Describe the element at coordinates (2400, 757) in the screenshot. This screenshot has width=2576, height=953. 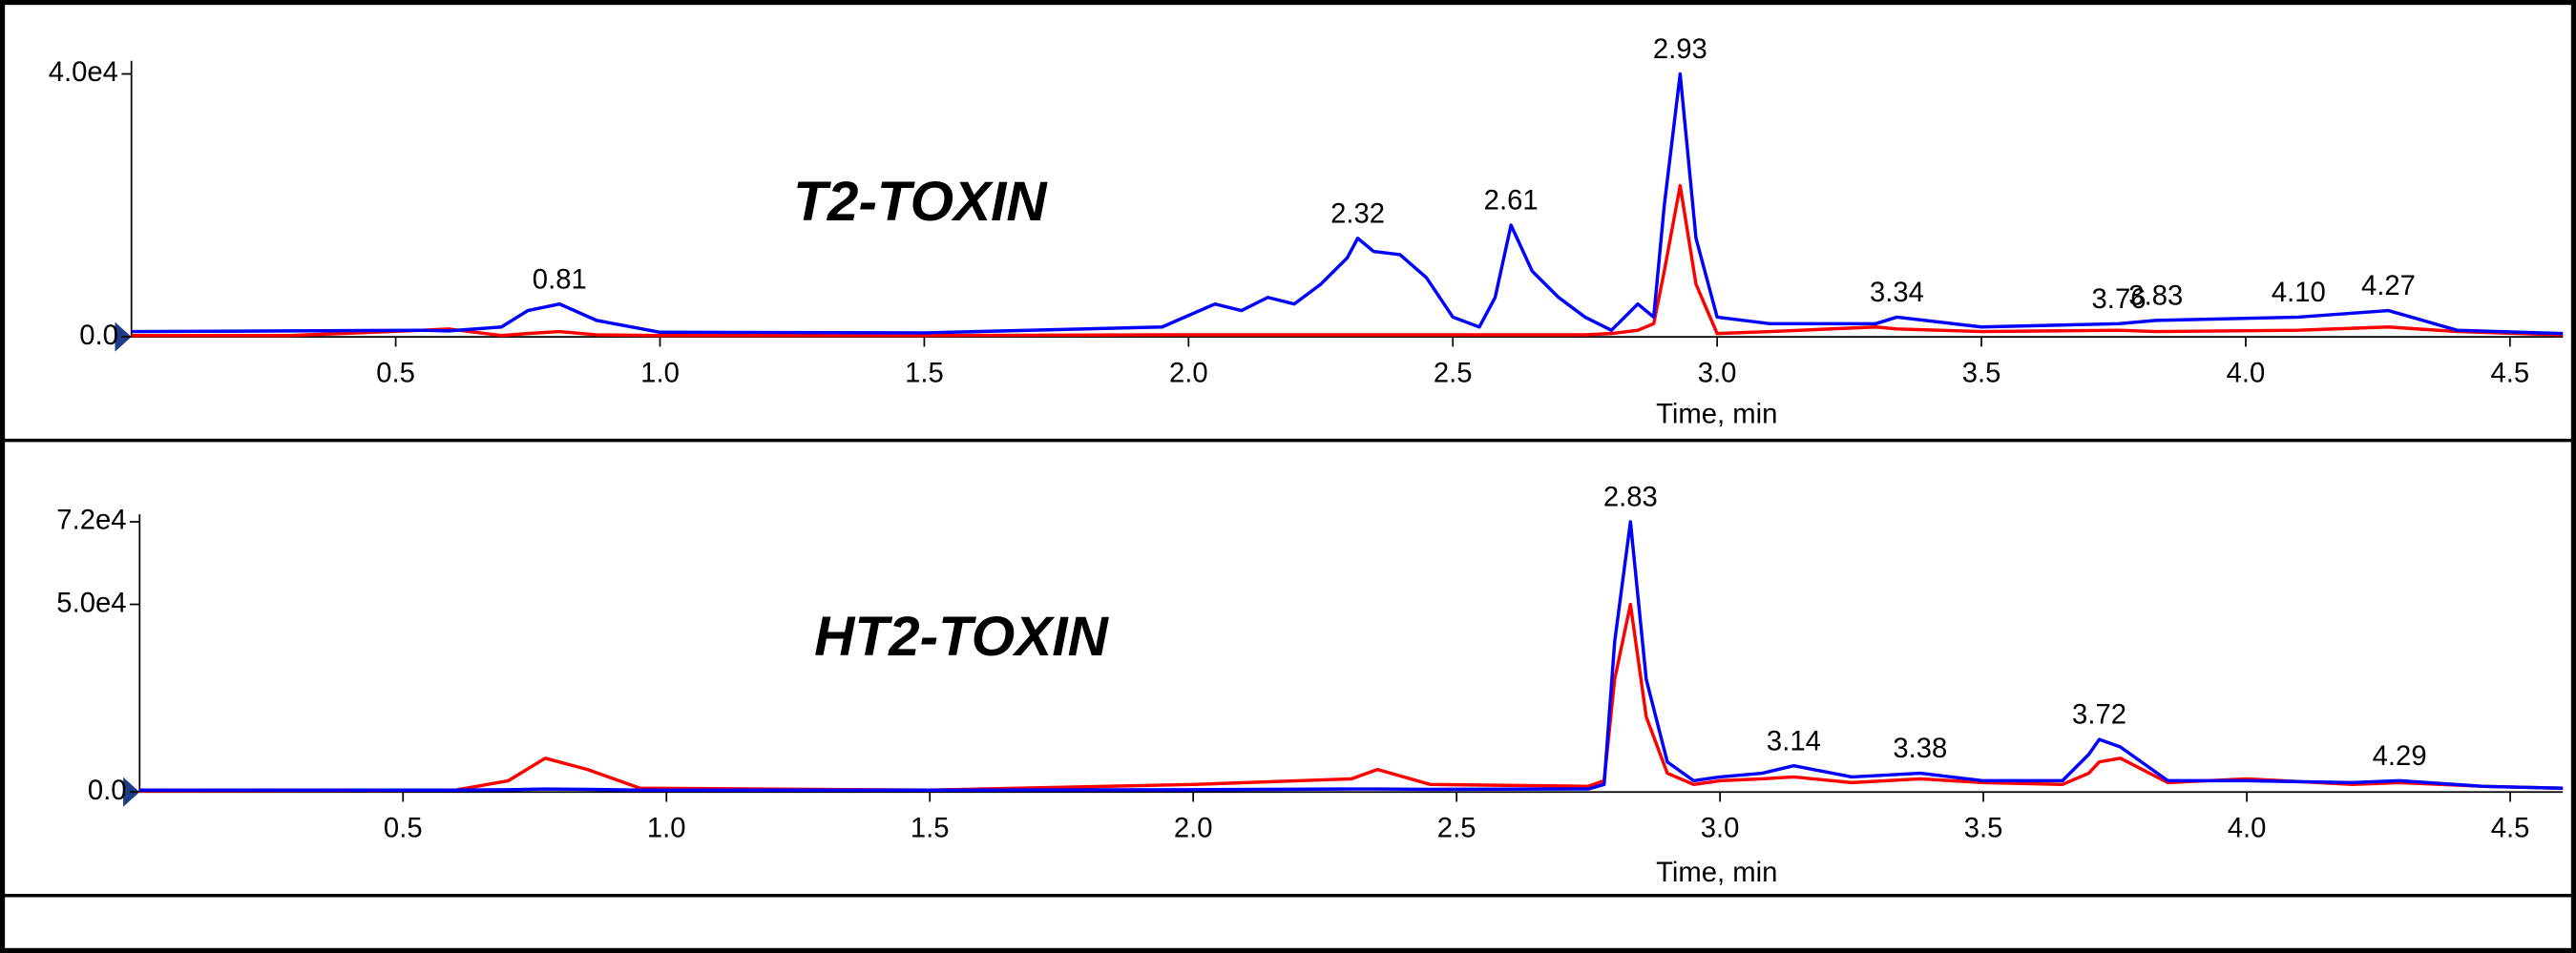
I see `peak-label: 4.29` at that location.